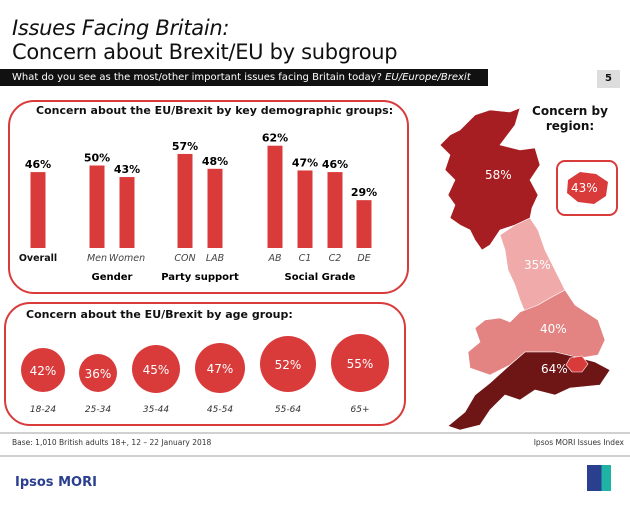 This screenshot has width=630, height=507. Describe the element at coordinates (38, 258) in the screenshot. I see `bar-category-label: Overall` at that location.